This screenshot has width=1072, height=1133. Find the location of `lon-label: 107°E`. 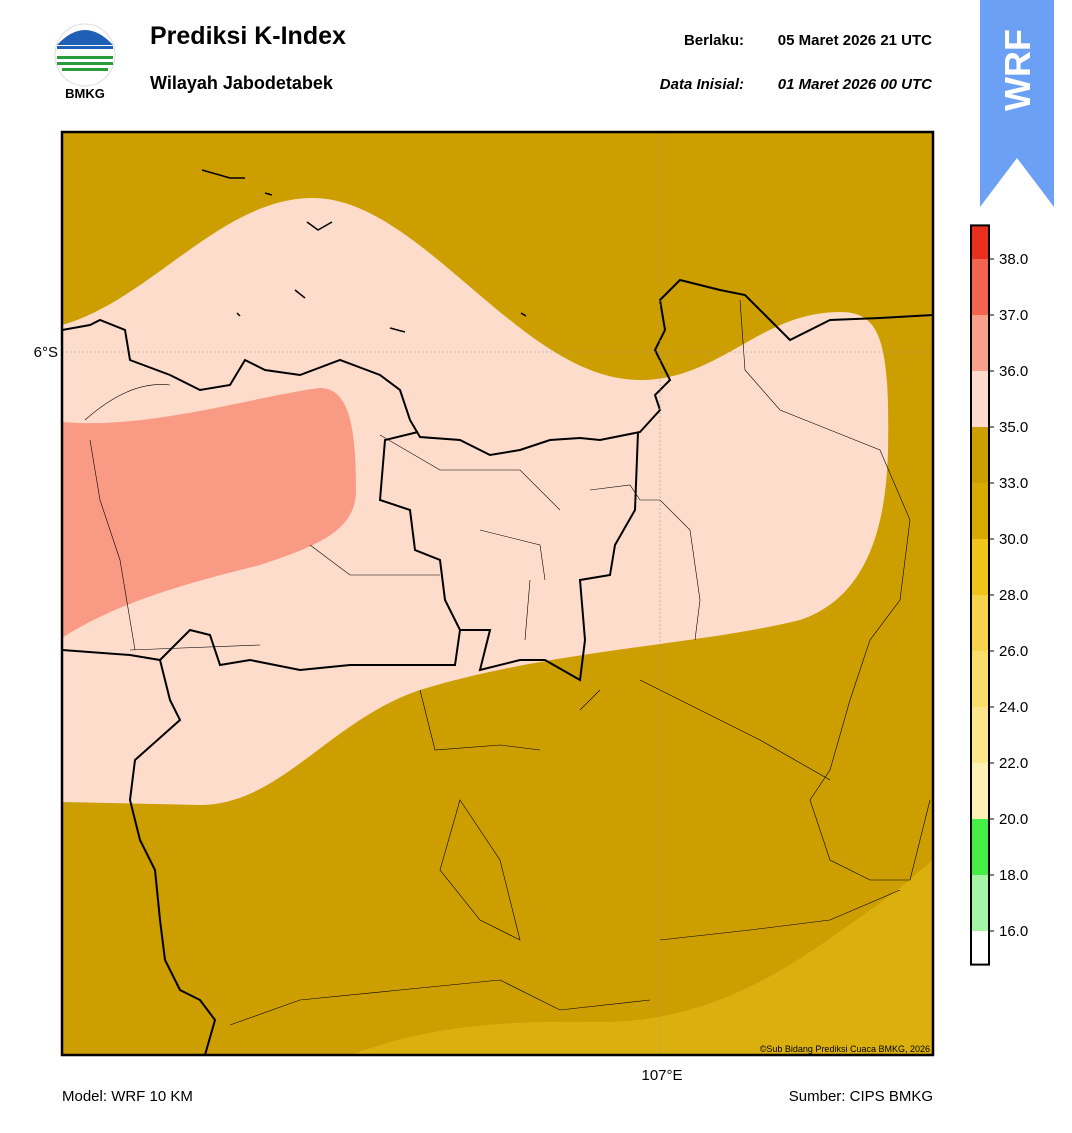

lon-label: 107°E is located at coordinates (661, 1075).